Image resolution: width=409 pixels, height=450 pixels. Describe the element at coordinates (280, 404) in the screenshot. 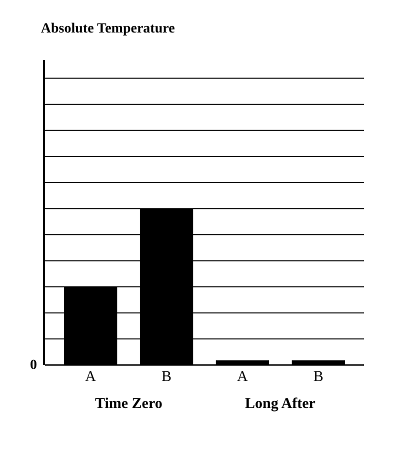

I see `text: Long After` at that location.